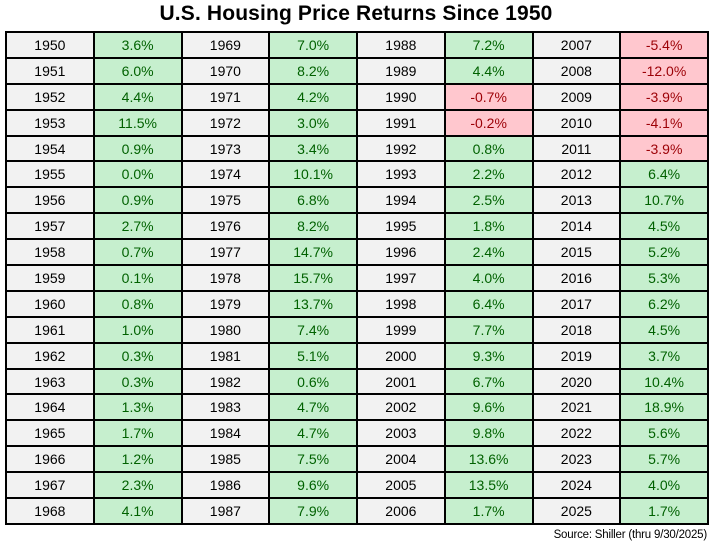  I want to click on return-cell-1993: 2.2%, so click(488, 174).